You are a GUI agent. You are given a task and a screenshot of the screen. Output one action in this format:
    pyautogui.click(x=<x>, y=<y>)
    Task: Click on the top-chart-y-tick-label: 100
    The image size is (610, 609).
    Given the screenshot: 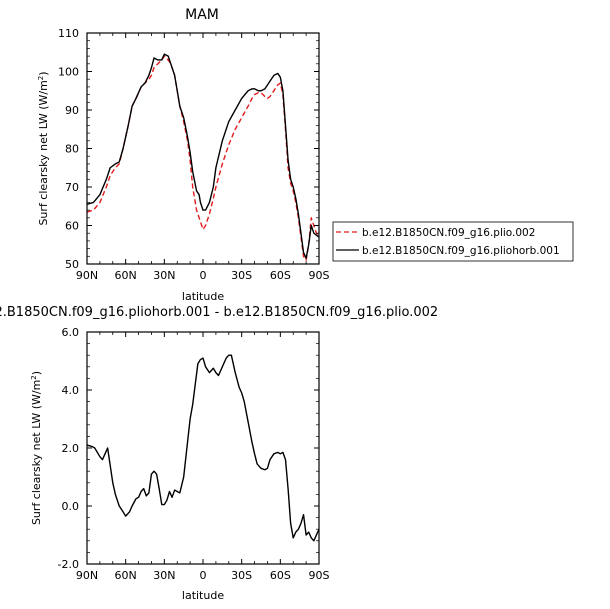 What is the action you would take?
    pyautogui.click(x=68, y=72)
    